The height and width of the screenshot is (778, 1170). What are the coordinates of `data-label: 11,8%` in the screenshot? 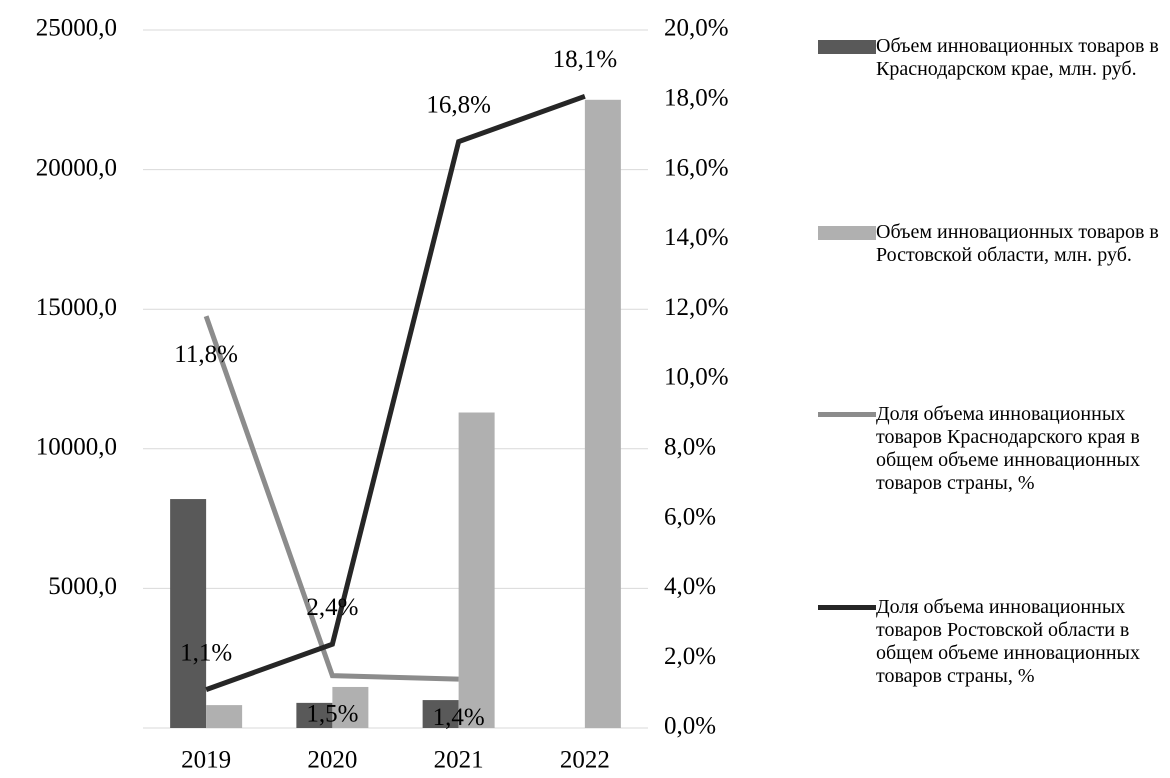 It's located at (206, 354).